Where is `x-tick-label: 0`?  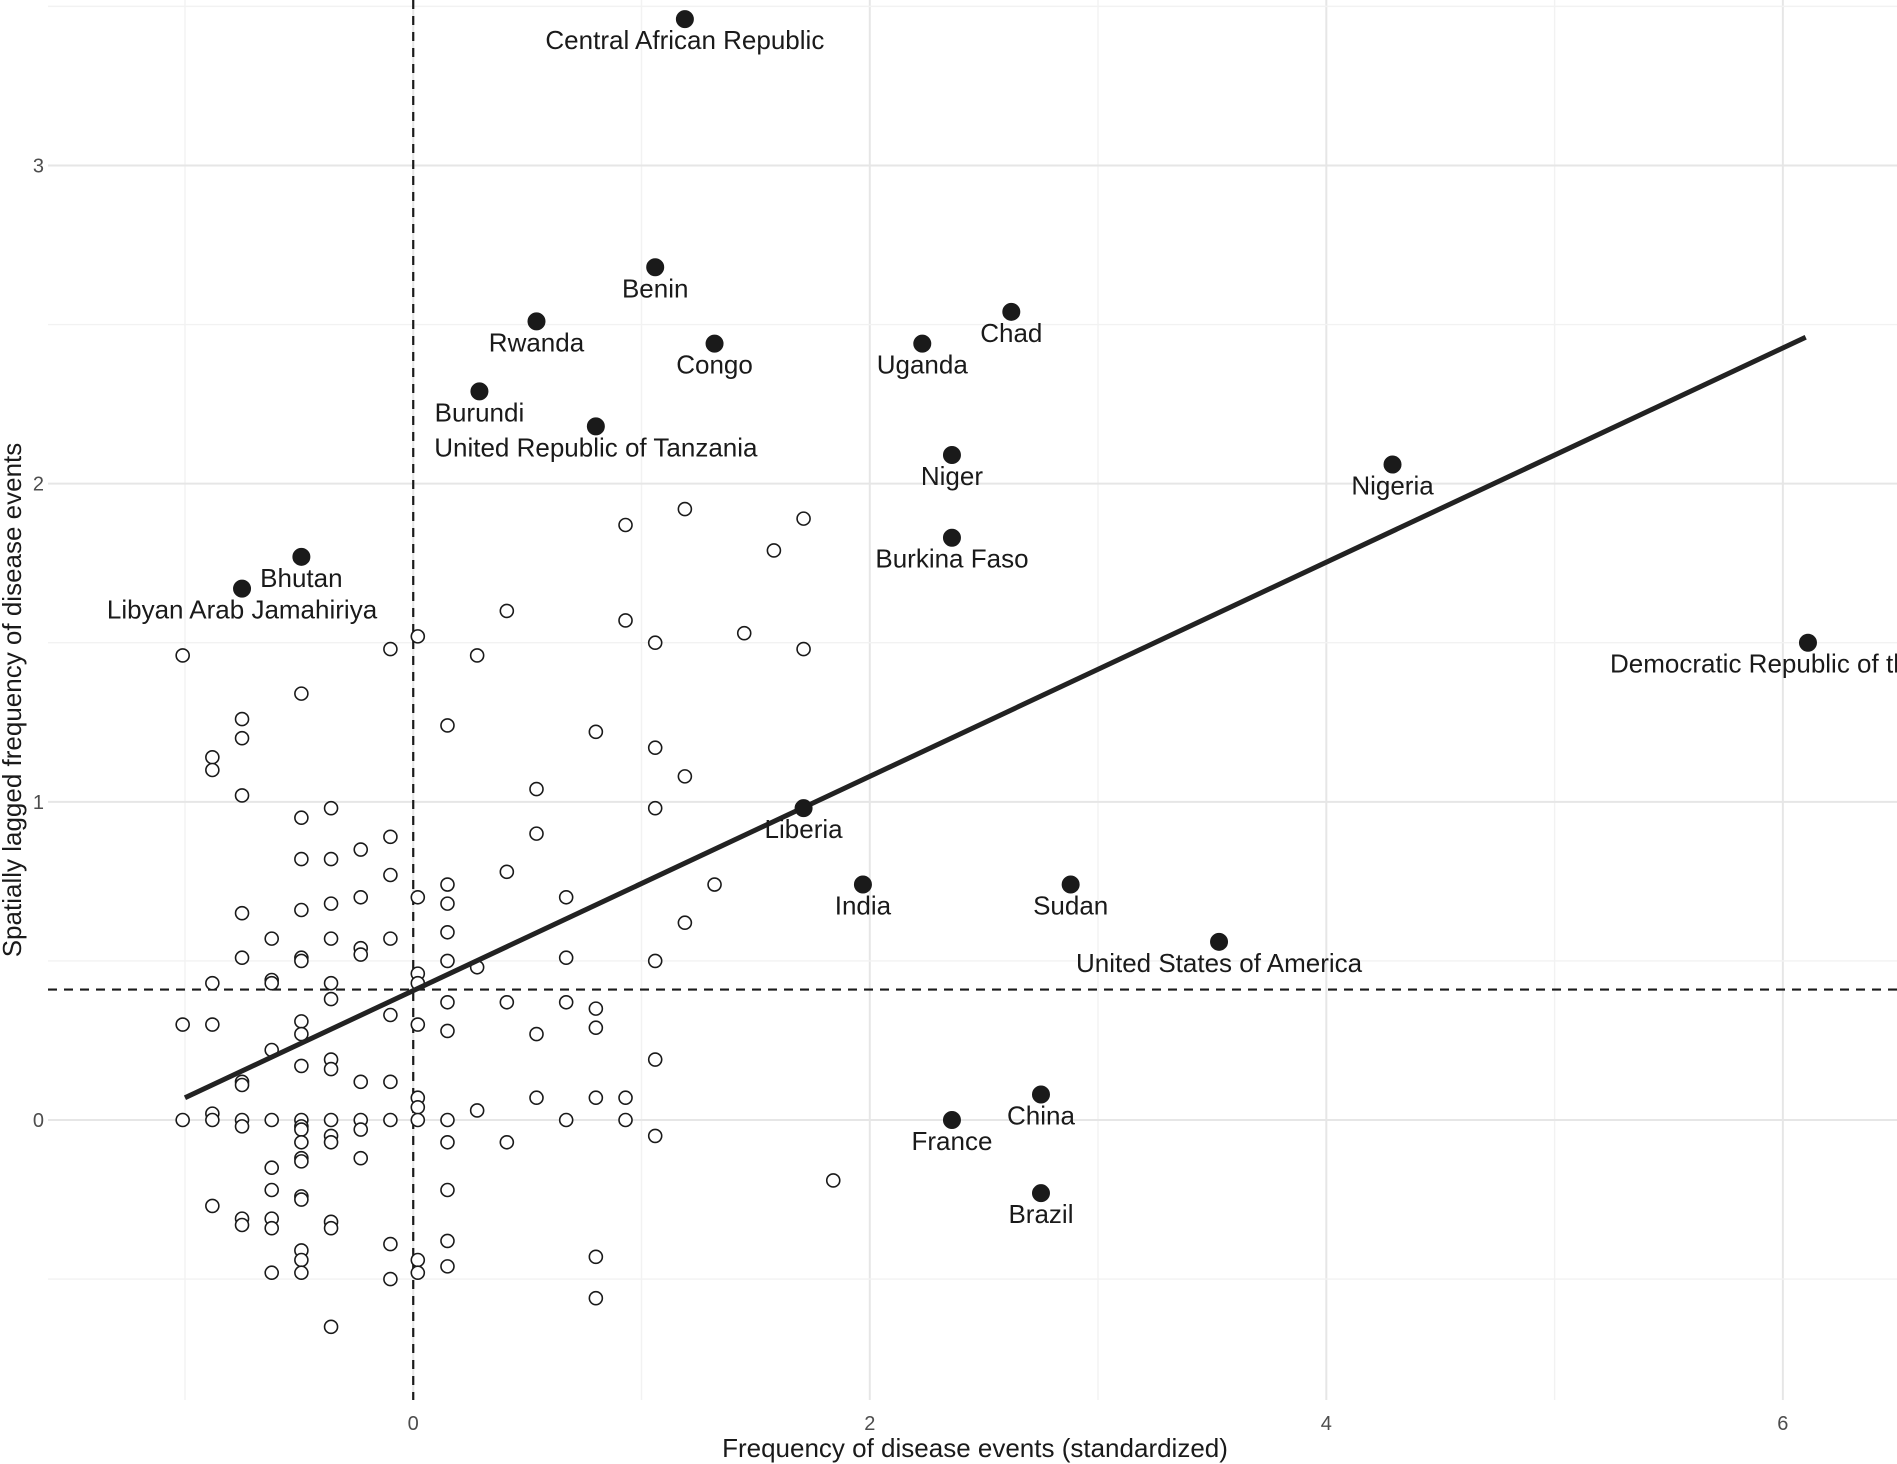
x-tick-label: 0 is located at coordinates (413, 1424).